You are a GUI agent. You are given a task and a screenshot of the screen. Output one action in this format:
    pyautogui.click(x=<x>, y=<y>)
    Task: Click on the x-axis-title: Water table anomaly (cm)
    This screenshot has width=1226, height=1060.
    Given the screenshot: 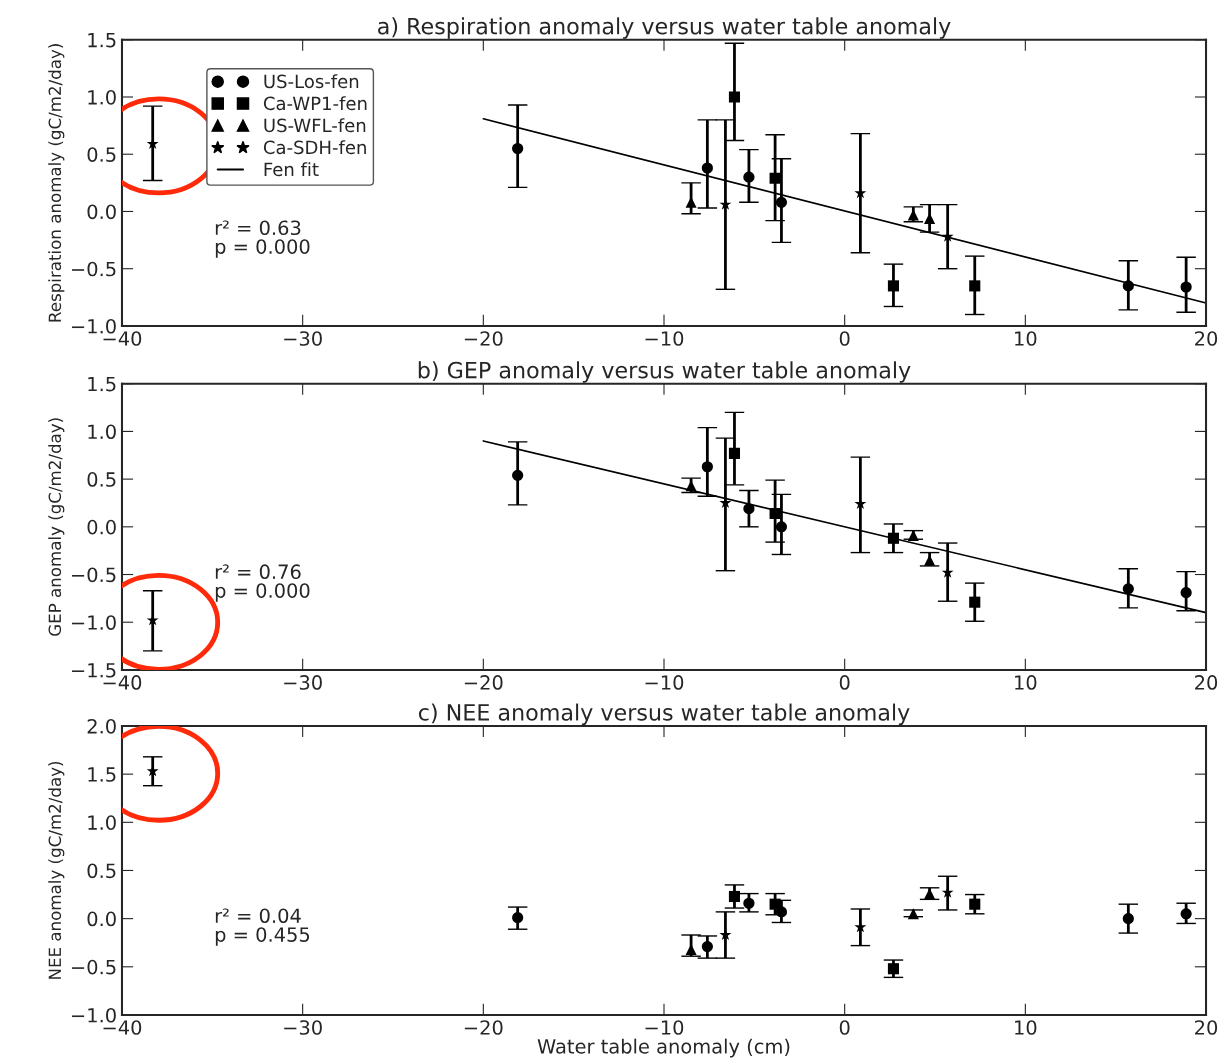 What is the action you would take?
    pyautogui.click(x=663, y=1048)
    